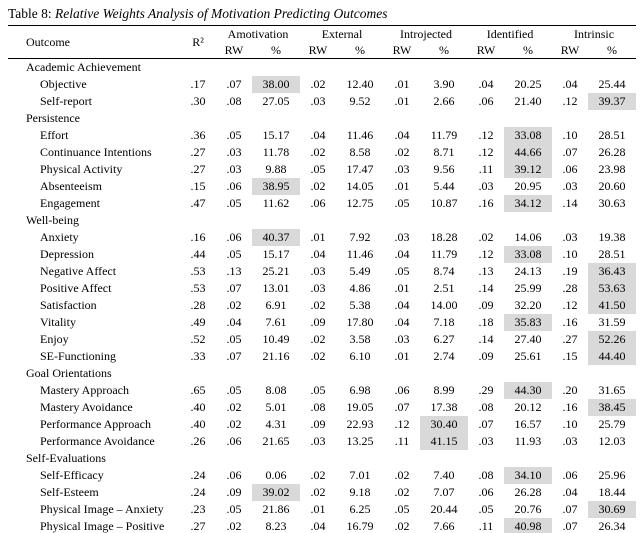 The image size is (640, 533). What do you see at coordinates (198, 322) in the screenshot?
I see `r2-cell: .49` at bounding box center [198, 322].